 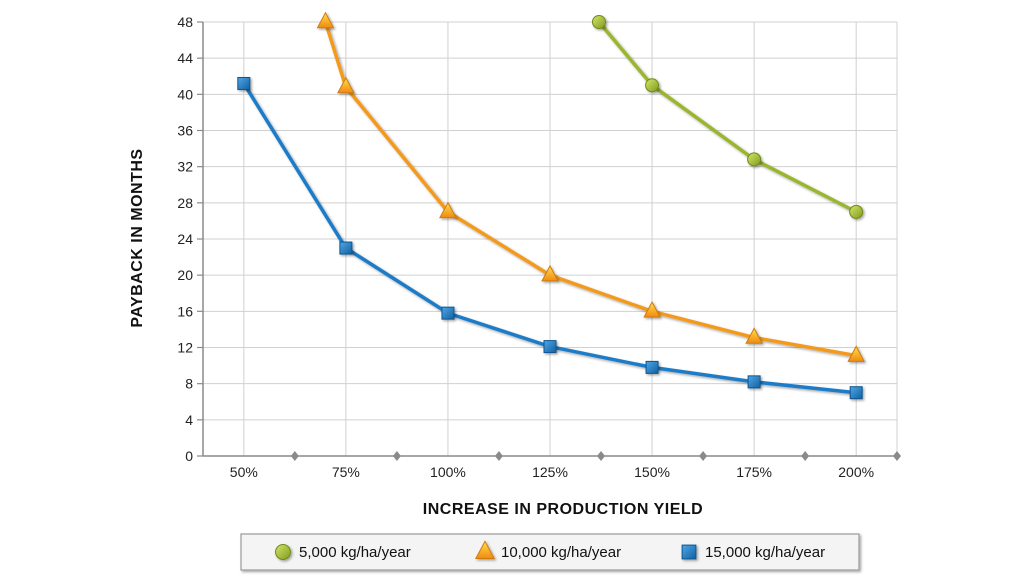 I want to click on x-tick-label: 75%, so click(x=346, y=472).